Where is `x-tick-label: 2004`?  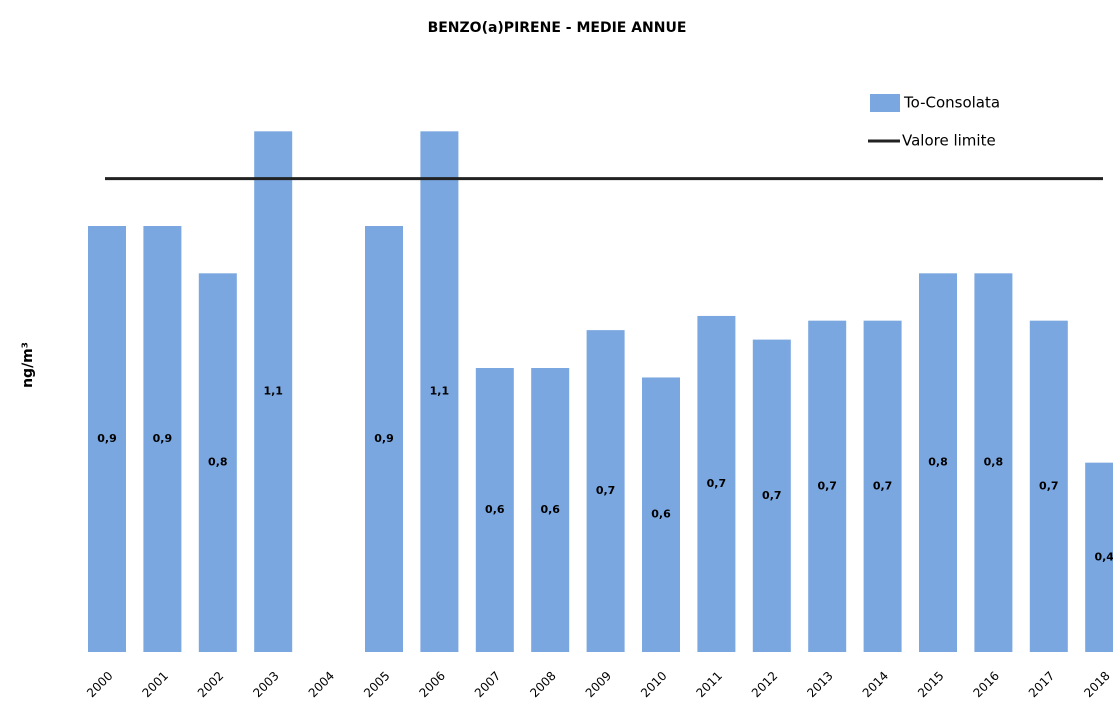 x-tick-label: 2004 is located at coordinates (321, 684).